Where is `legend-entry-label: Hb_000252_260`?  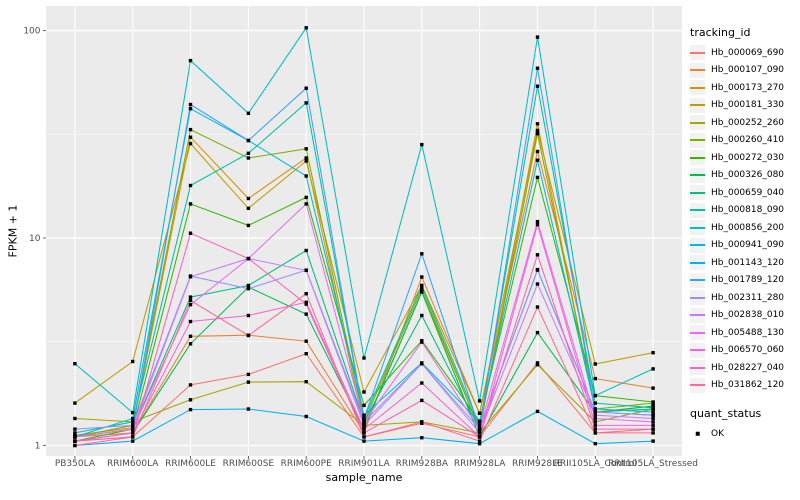 legend-entry-label: Hb_000252_260 is located at coordinates (748, 122).